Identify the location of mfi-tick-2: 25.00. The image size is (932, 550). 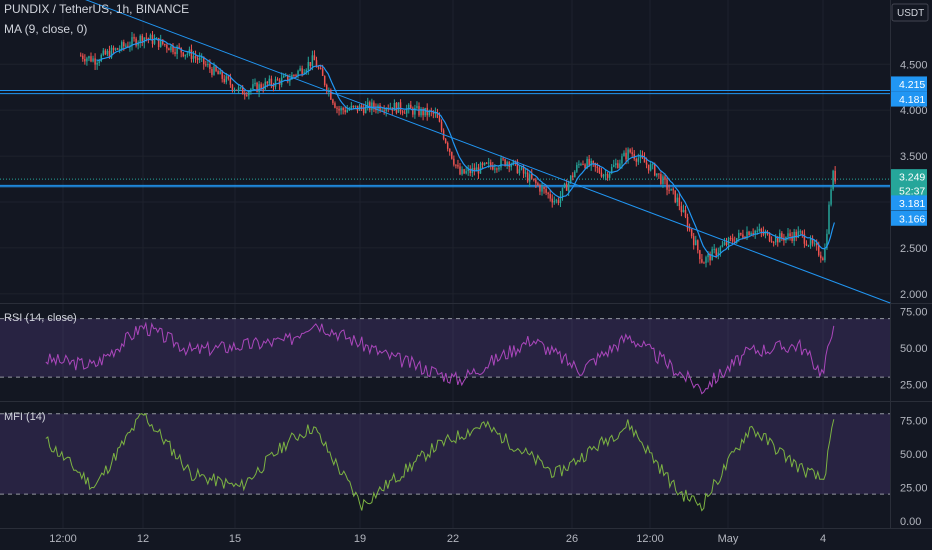
(914, 488).